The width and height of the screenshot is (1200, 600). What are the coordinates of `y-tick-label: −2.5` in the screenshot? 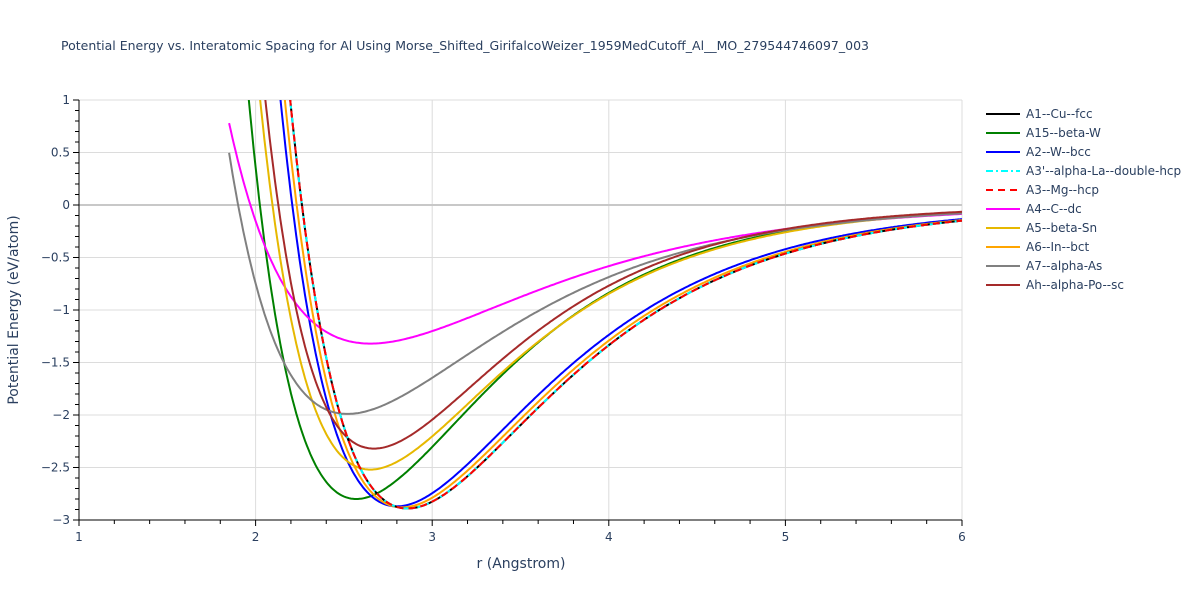 It's located at (55, 468).